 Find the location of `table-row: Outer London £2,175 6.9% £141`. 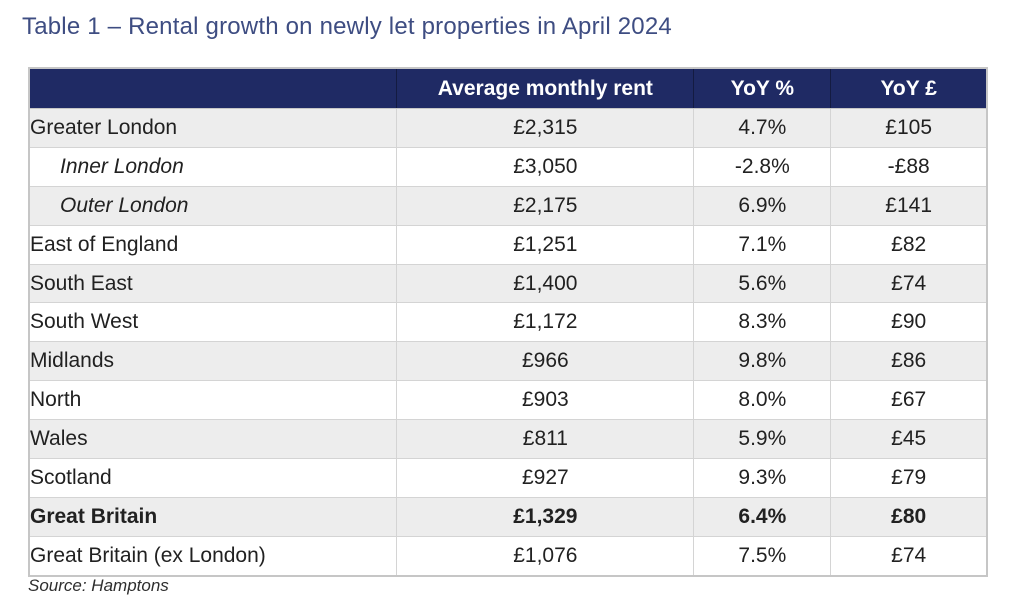

table-row: Outer London £2,175 6.9% £141 is located at coordinates (508, 205).